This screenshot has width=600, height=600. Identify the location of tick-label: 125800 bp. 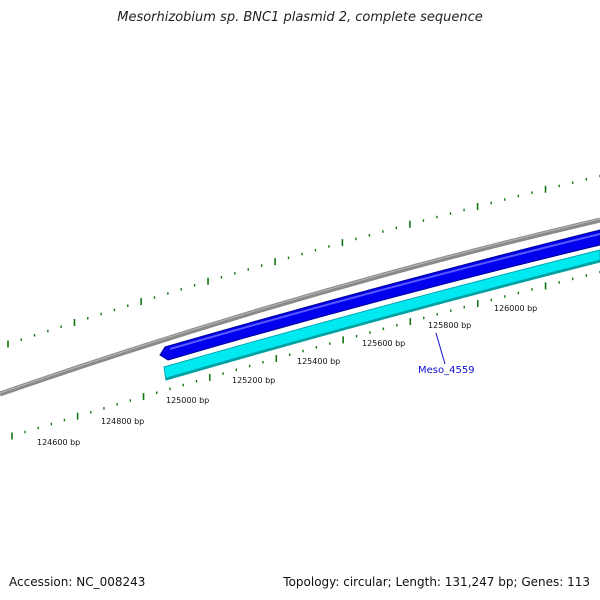
(449, 325).